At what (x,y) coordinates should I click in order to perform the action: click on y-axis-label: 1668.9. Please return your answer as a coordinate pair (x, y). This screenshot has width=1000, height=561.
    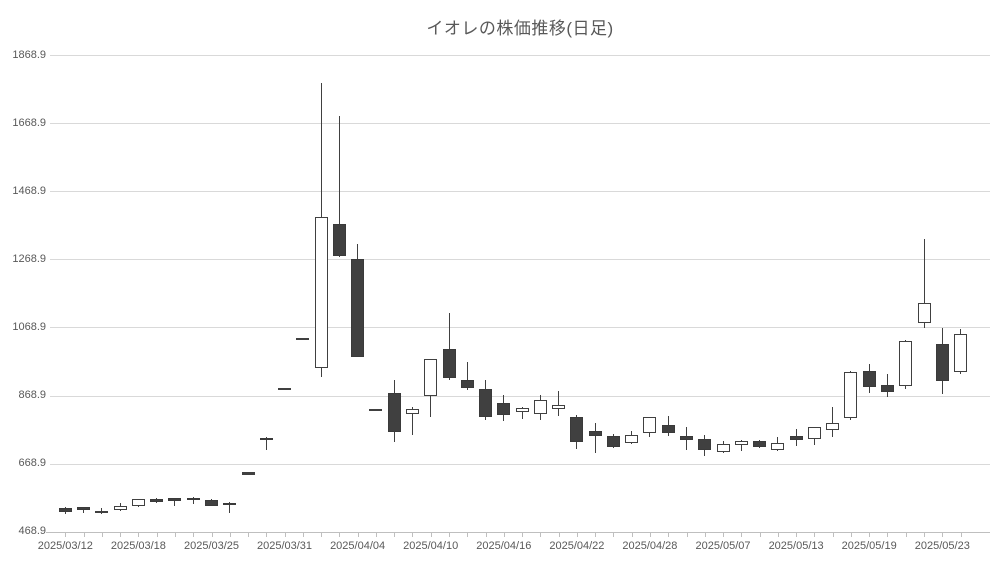
    Looking at the image, I should click on (29, 122).